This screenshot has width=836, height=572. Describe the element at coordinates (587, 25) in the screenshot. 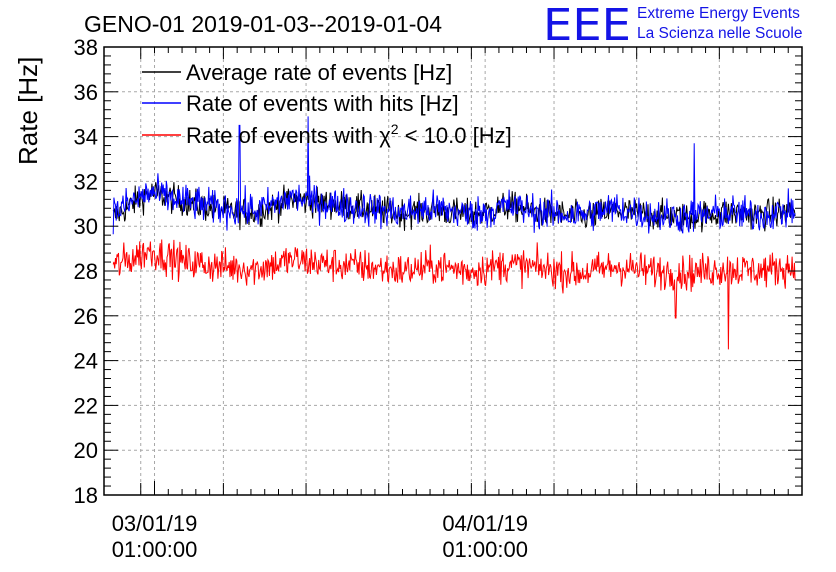

I see `eee-logo-letters: EEE` at that location.